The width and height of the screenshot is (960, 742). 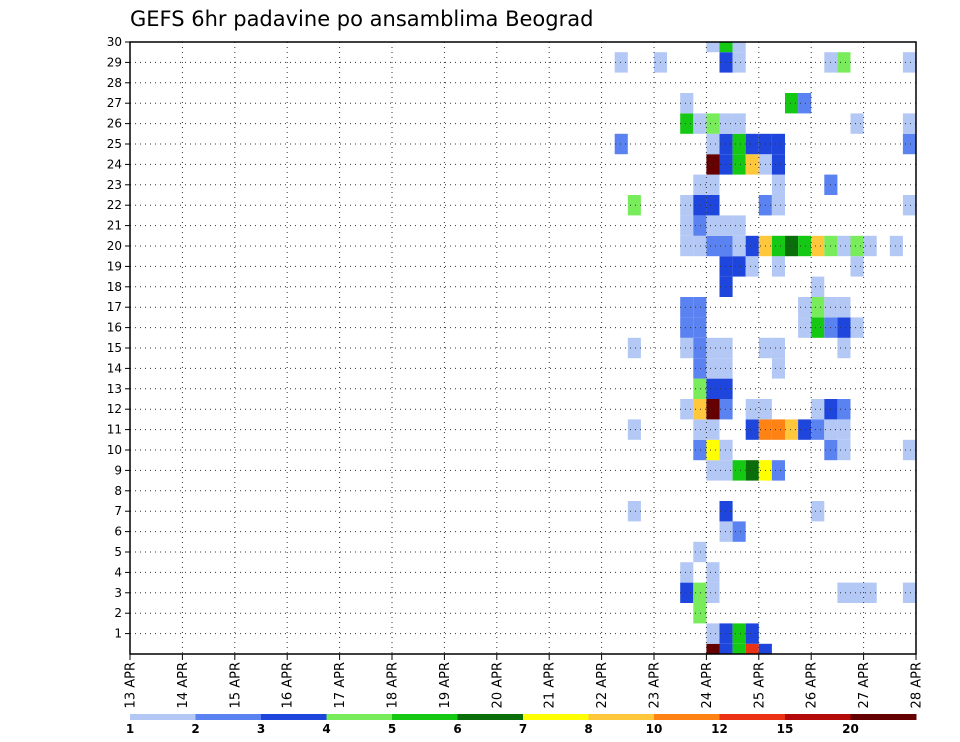 What do you see at coordinates (114, 368) in the screenshot?
I see `y-tick-label: 14` at bounding box center [114, 368].